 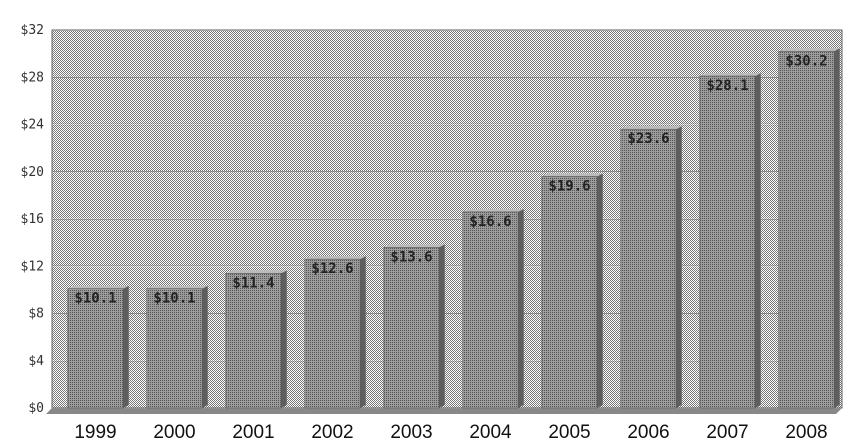 What do you see at coordinates (332, 432) in the screenshot?
I see `x-tick-label: 2002` at bounding box center [332, 432].